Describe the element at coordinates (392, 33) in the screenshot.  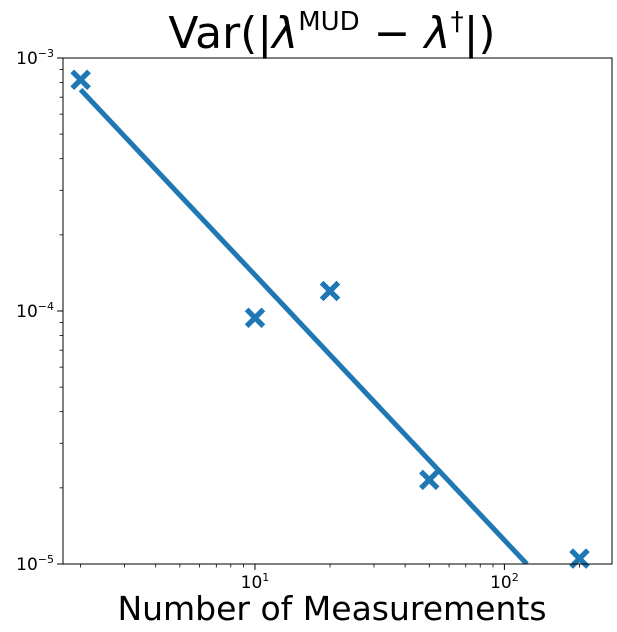
I see `title-operator: −` at that location.